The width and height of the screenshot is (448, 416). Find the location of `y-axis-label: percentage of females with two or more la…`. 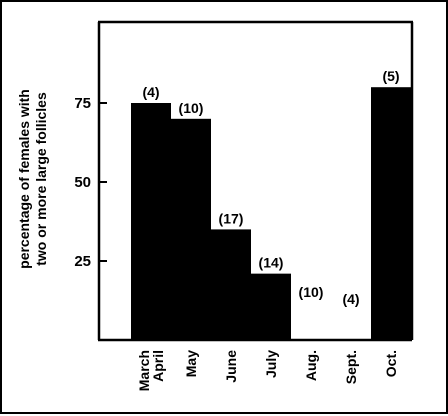

y-axis-label: percentage of females with two or more la… is located at coordinates (32, 179).